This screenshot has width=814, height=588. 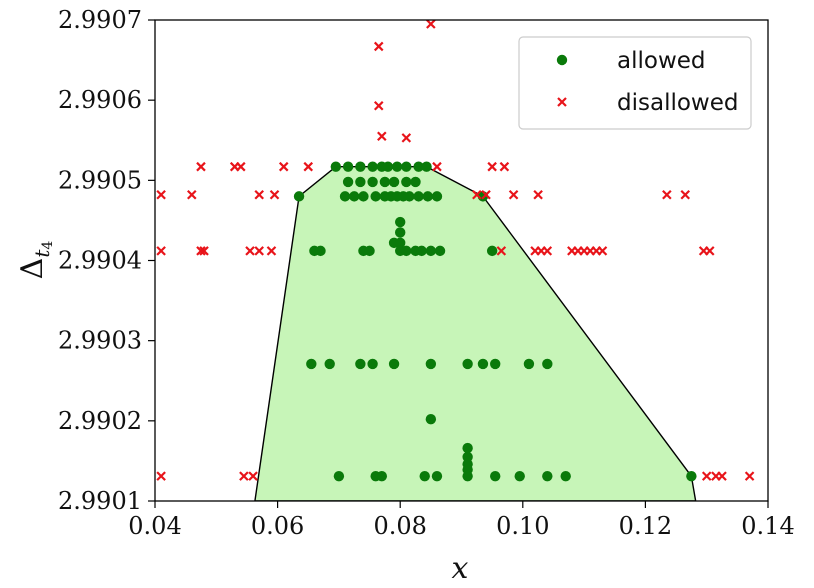 I want to click on y-tick-label: 2.9904, so click(x=100, y=261).